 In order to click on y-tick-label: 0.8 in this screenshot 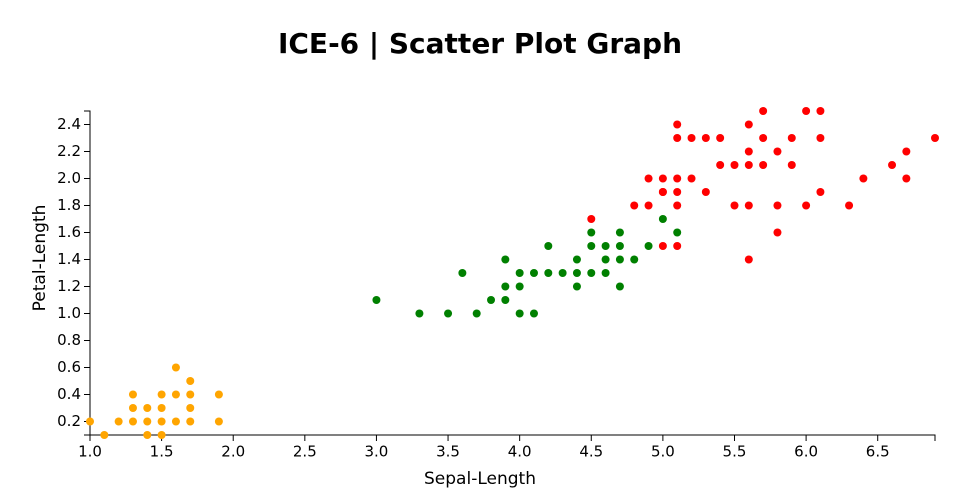, I will do `click(69, 340)`.